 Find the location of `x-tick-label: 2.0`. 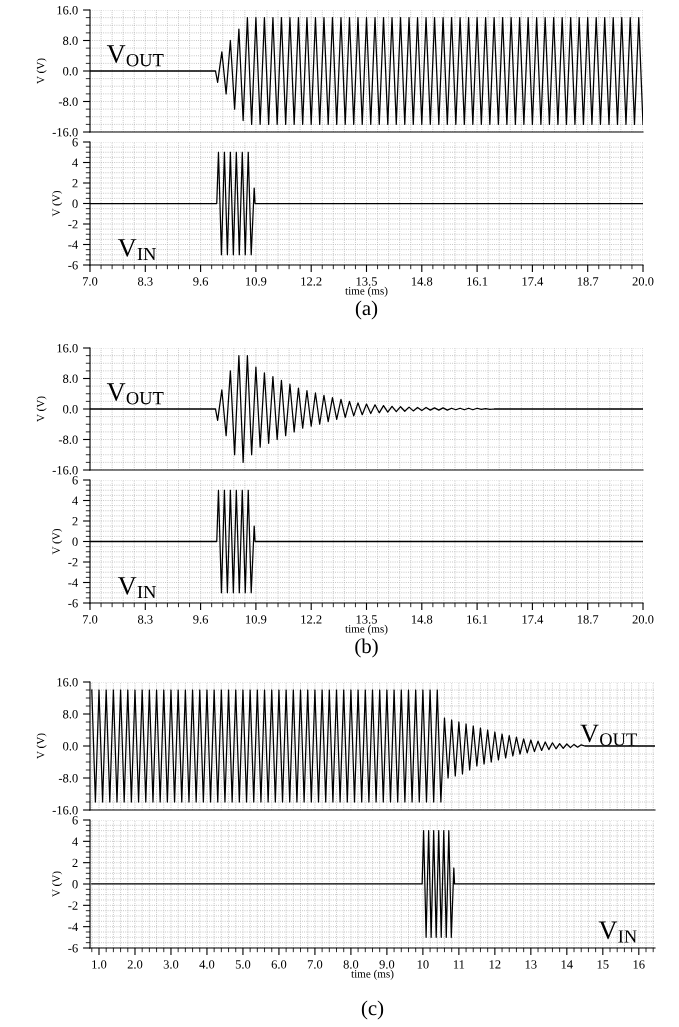

x-tick-label: 2.0 is located at coordinates (135, 964).